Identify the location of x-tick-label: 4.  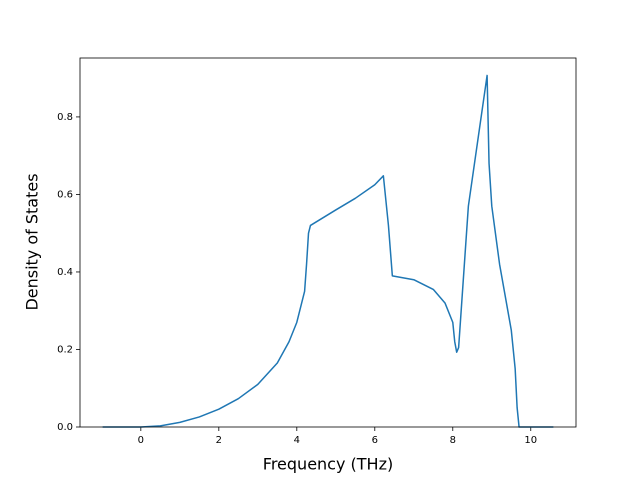
(297, 440).